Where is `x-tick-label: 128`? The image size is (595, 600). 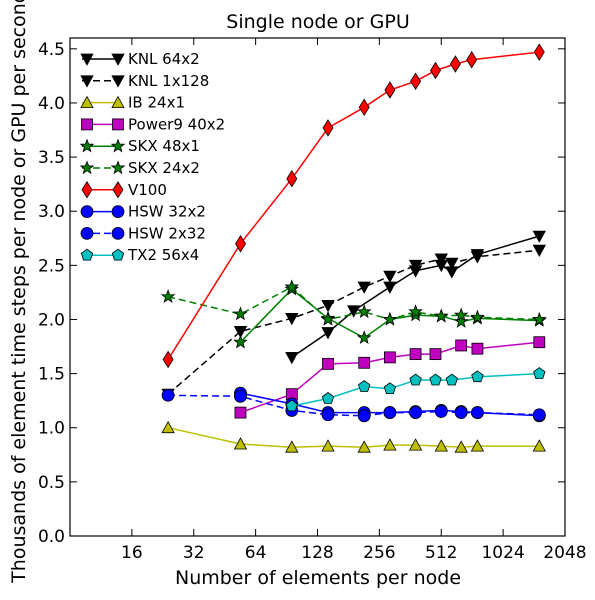 x-tick-label: 128 is located at coordinates (317, 553).